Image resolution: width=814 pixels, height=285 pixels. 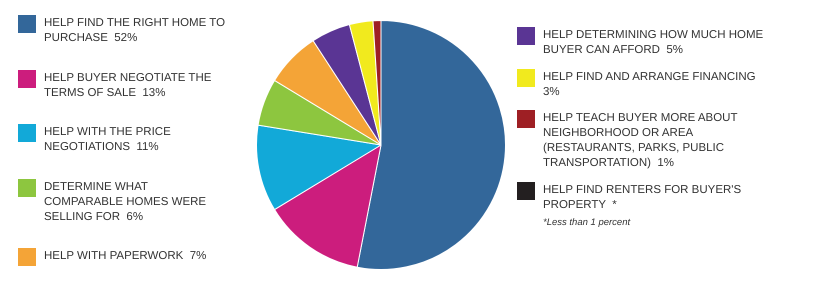 I want to click on legend-label: HELP WITH PAPERWORK 7%, so click(x=125, y=256).